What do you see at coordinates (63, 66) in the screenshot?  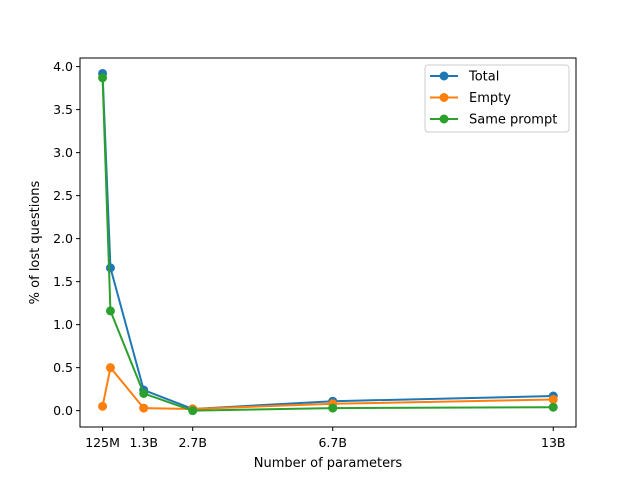 I see `y-tick-label: 4.0` at bounding box center [63, 66].